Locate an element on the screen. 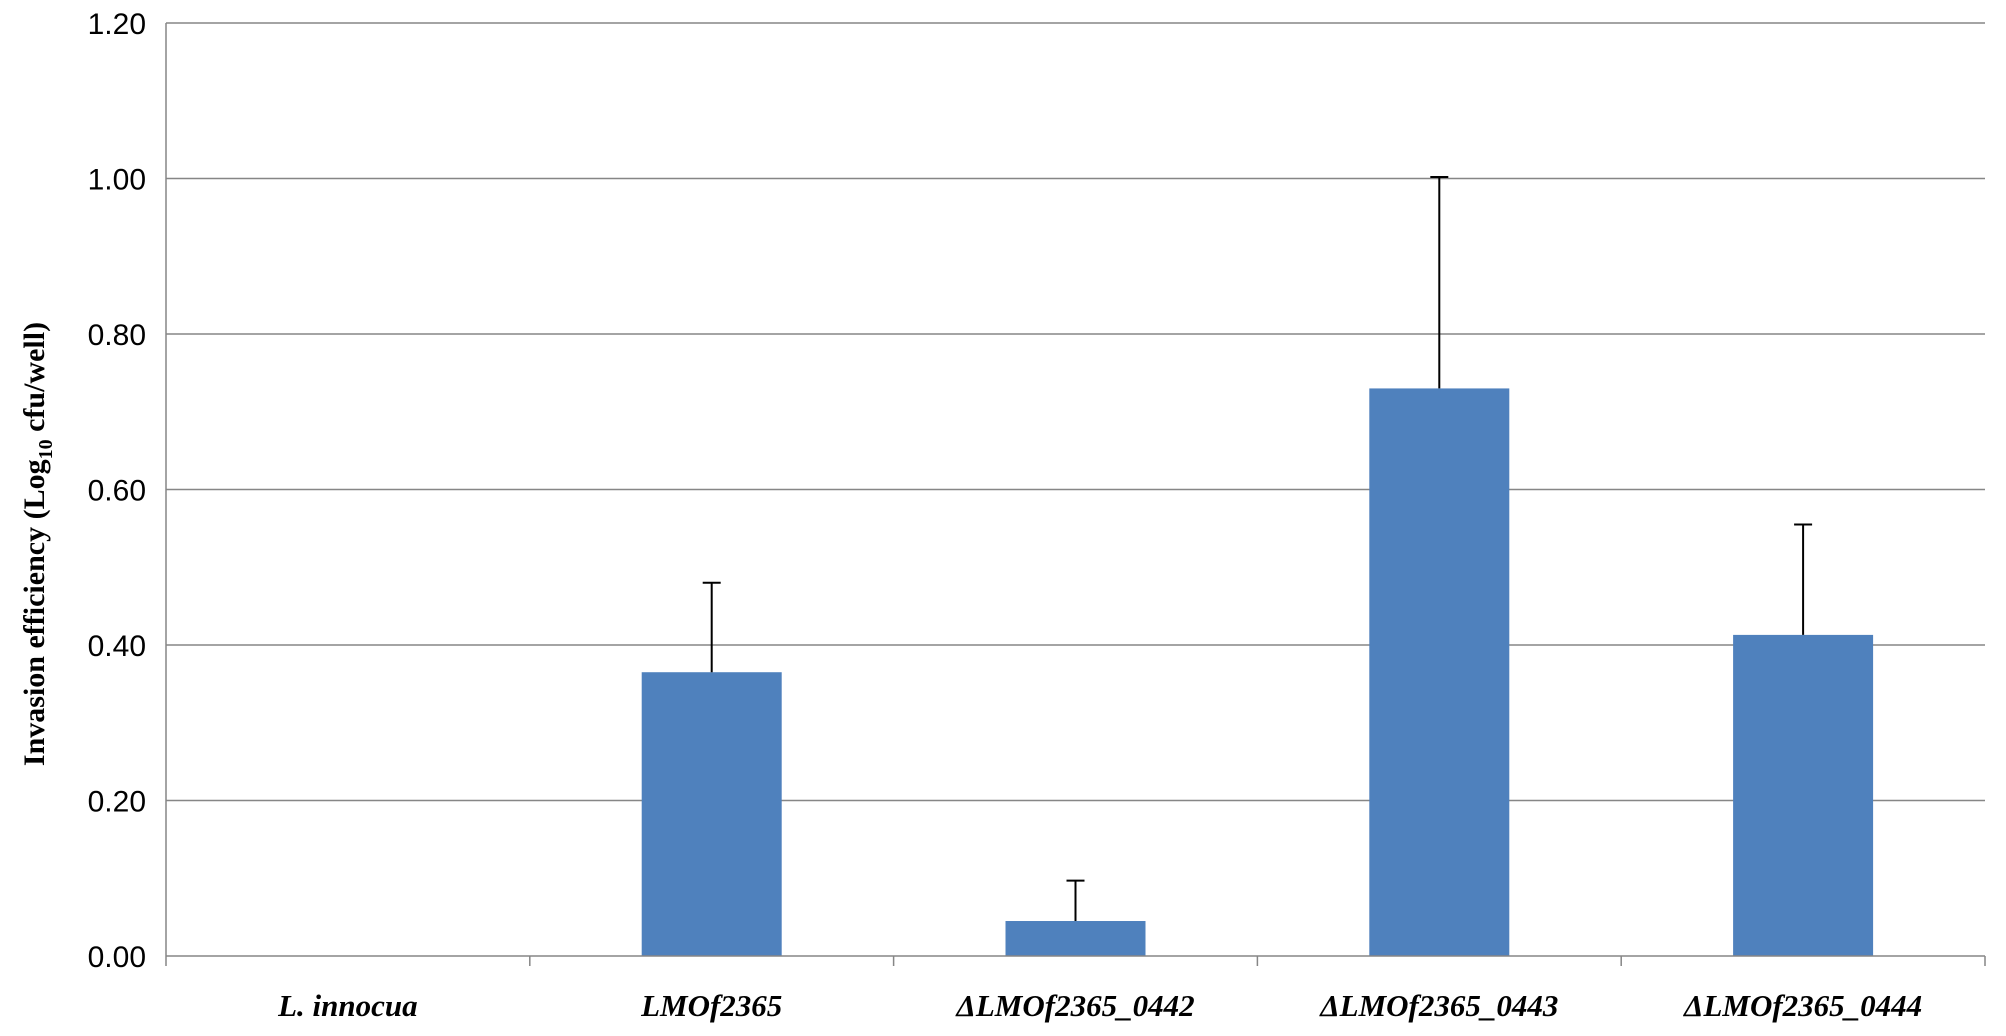  y-axis-title: Invasion efficiency (Log10 cfu/well) is located at coordinates (37, 544).